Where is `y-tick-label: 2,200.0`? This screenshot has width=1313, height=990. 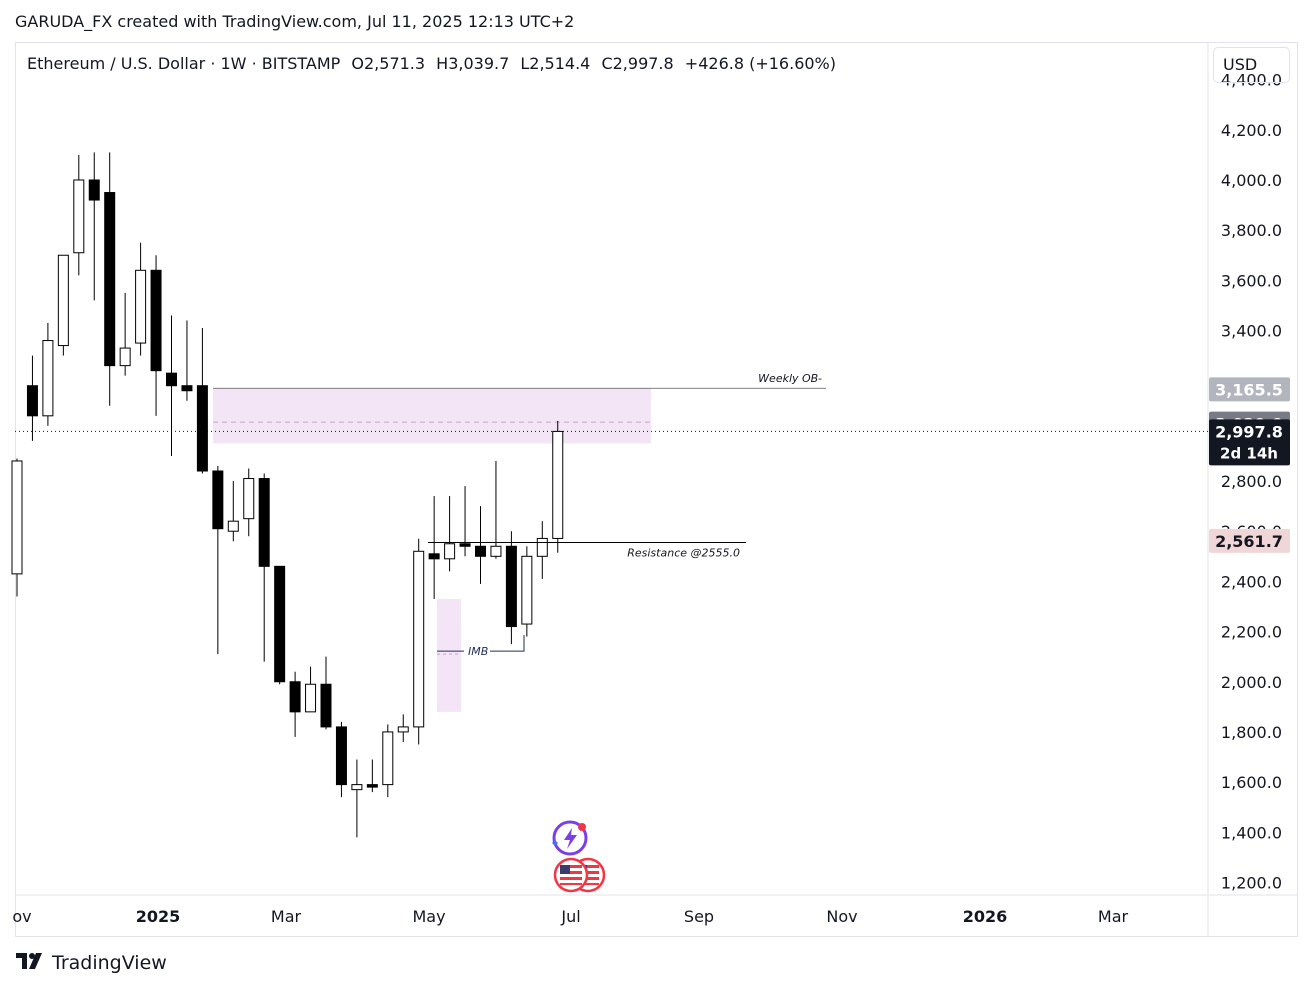
y-tick-label: 2,200.0 is located at coordinates (1251, 632).